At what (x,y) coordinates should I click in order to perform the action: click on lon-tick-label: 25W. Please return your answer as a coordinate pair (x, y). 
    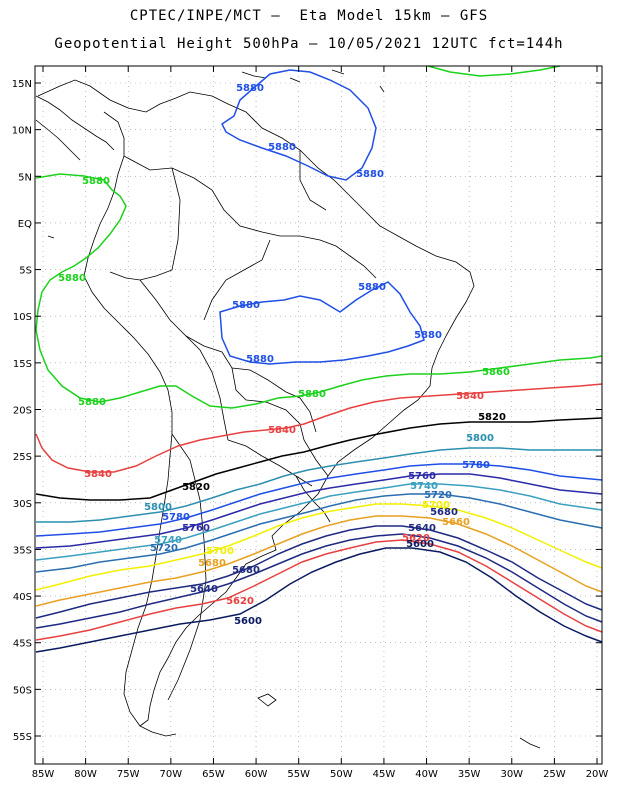
    Looking at the image, I should click on (554, 774).